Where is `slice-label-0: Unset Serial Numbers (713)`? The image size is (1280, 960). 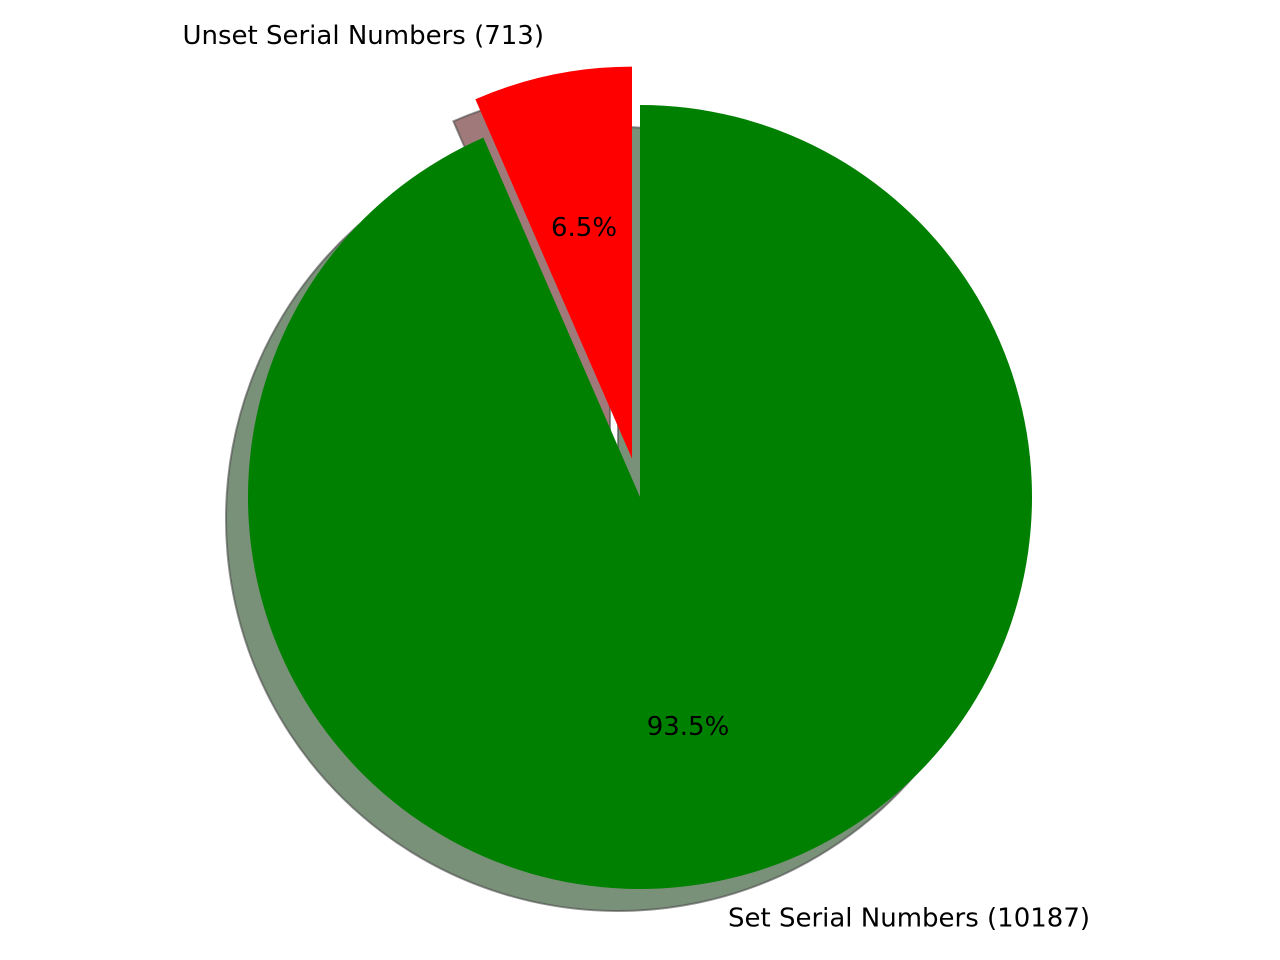 slice-label-0: Unset Serial Numbers (713) is located at coordinates (363, 36).